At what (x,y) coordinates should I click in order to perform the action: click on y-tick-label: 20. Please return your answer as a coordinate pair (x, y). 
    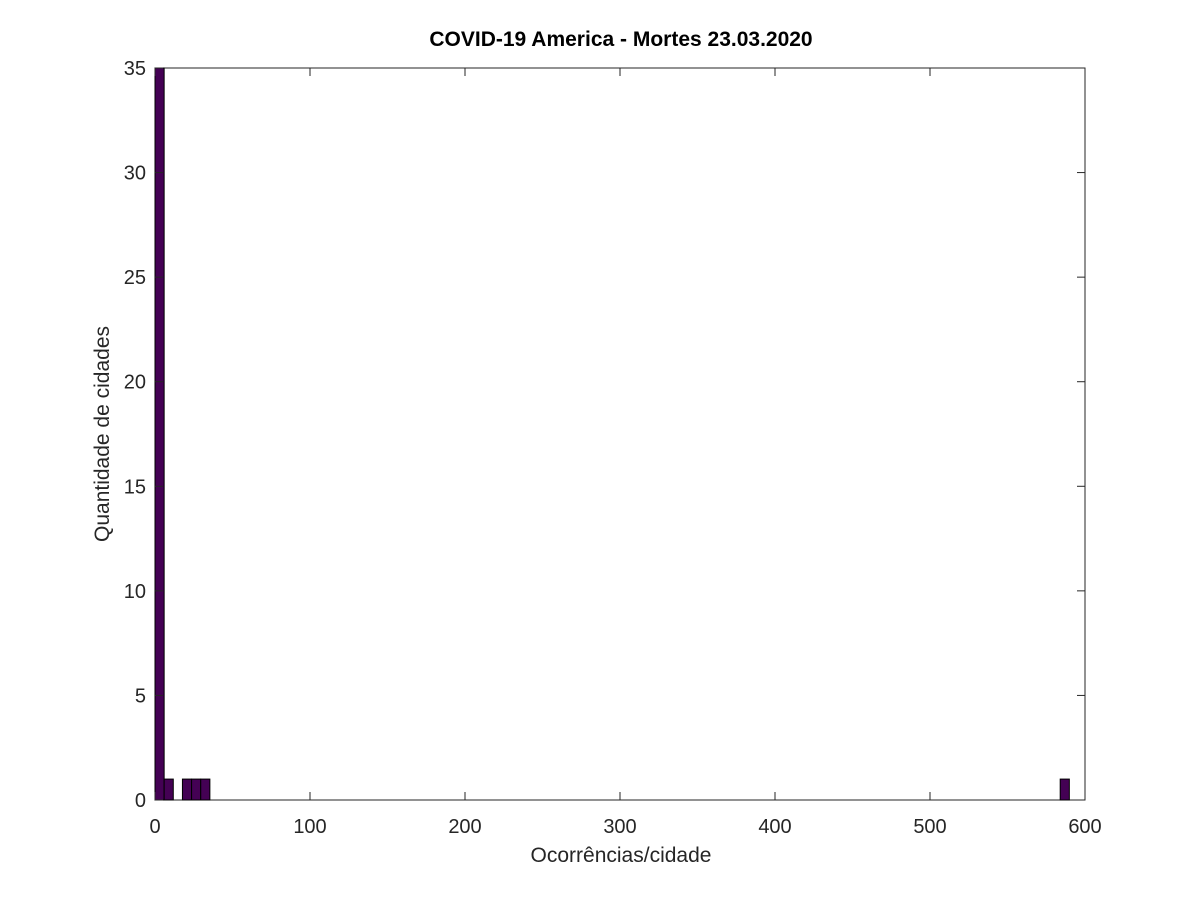
    Looking at the image, I should click on (135, 383).